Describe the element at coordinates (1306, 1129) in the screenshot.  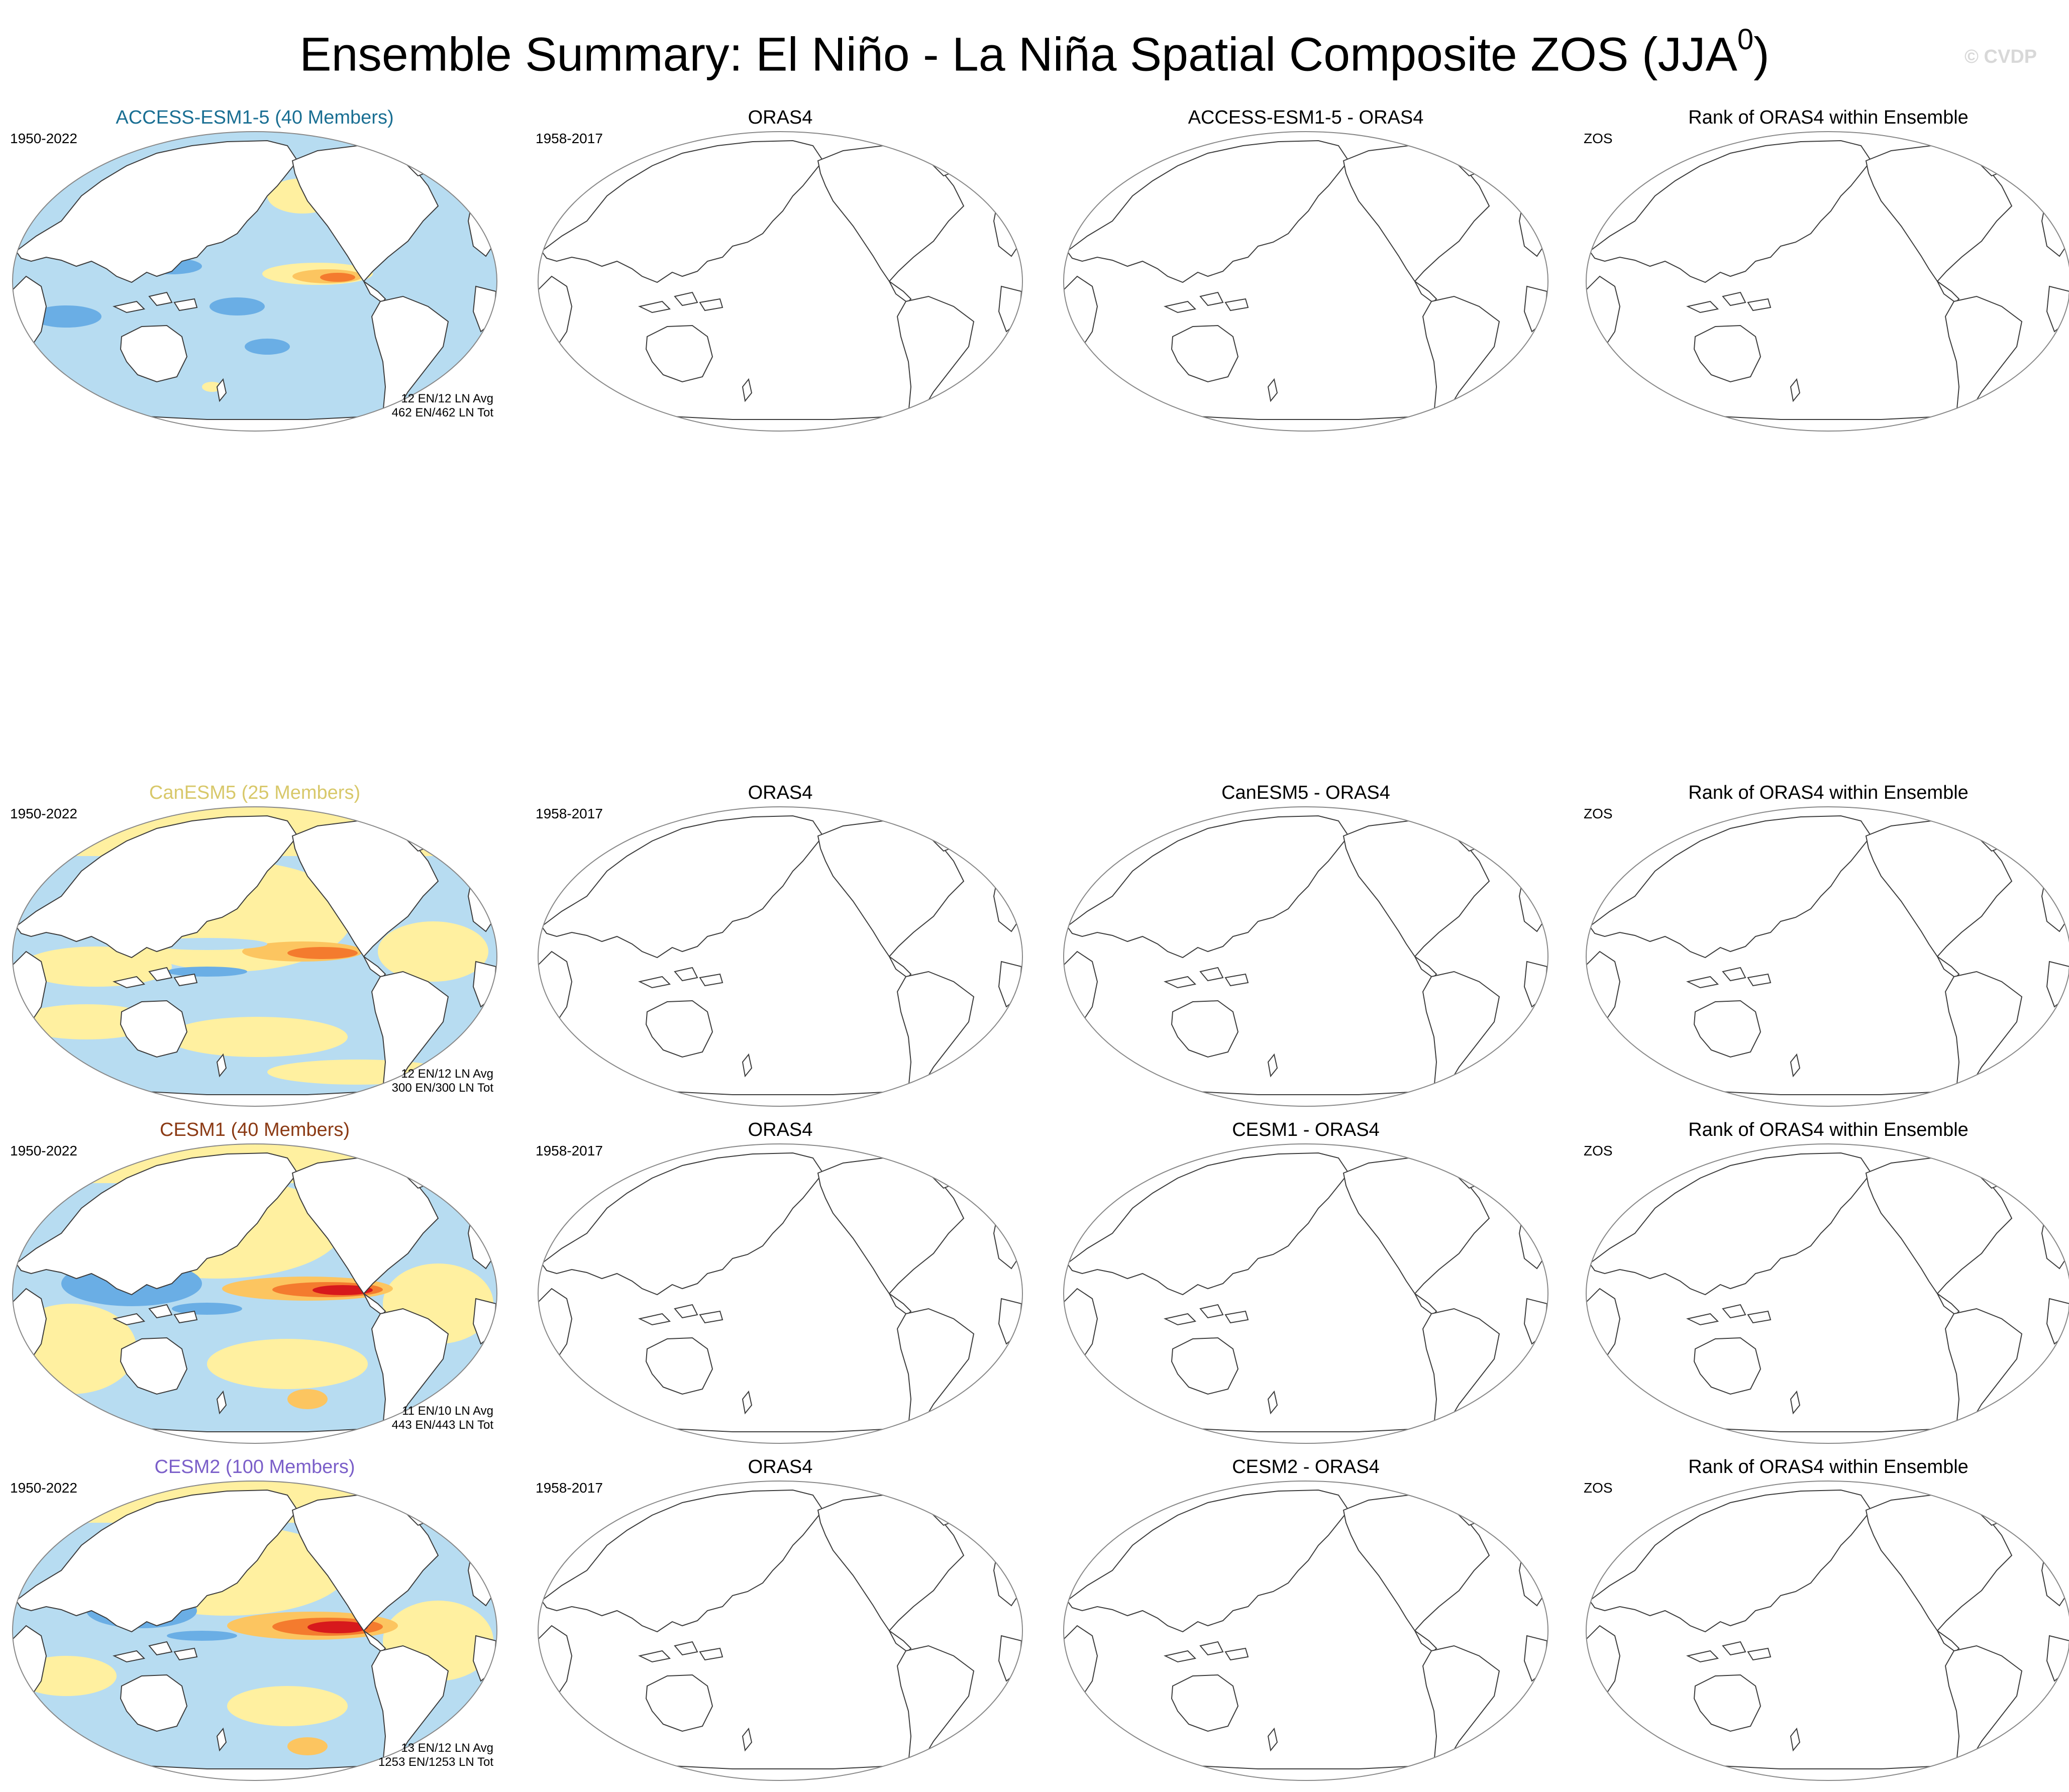
I see `diff-panel-title: CESM1 - ORAS4` at that location.